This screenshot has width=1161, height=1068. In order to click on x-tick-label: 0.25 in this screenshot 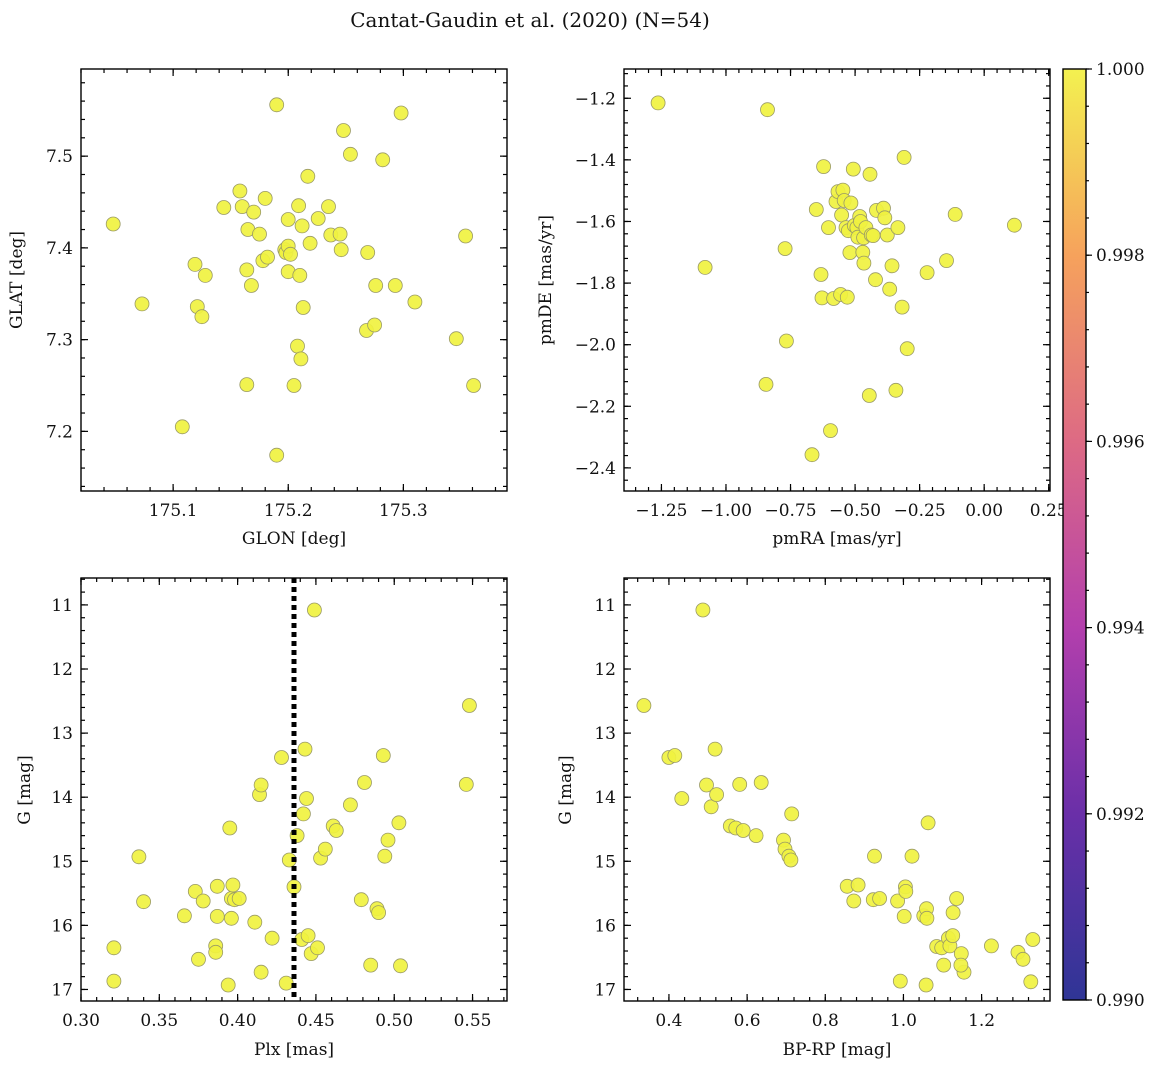, I will do `click(1049, 511)`.